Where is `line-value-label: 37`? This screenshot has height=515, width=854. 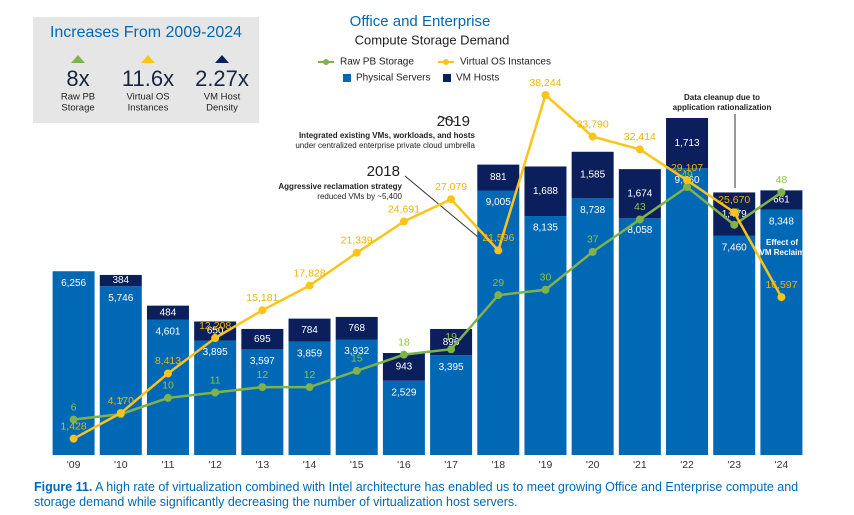
line-value-label: 37 is located at coordinates (593, 240).